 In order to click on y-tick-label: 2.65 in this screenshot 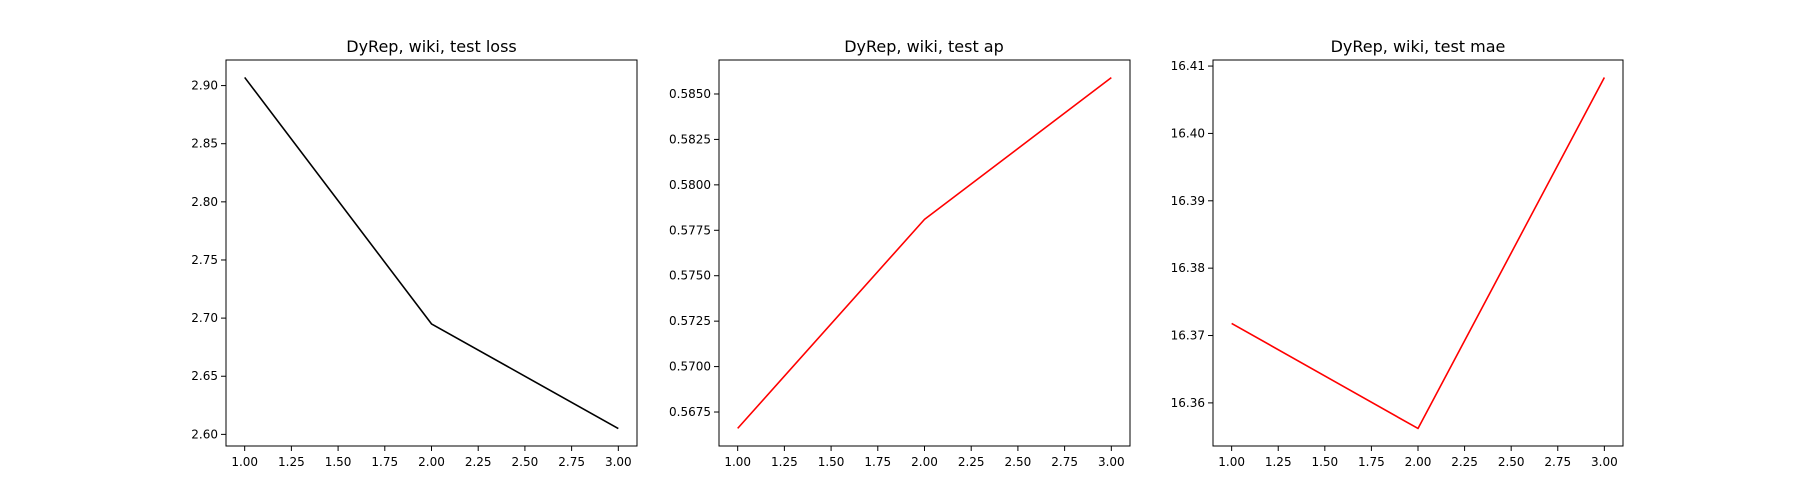, I will do `click(204, 376)`.